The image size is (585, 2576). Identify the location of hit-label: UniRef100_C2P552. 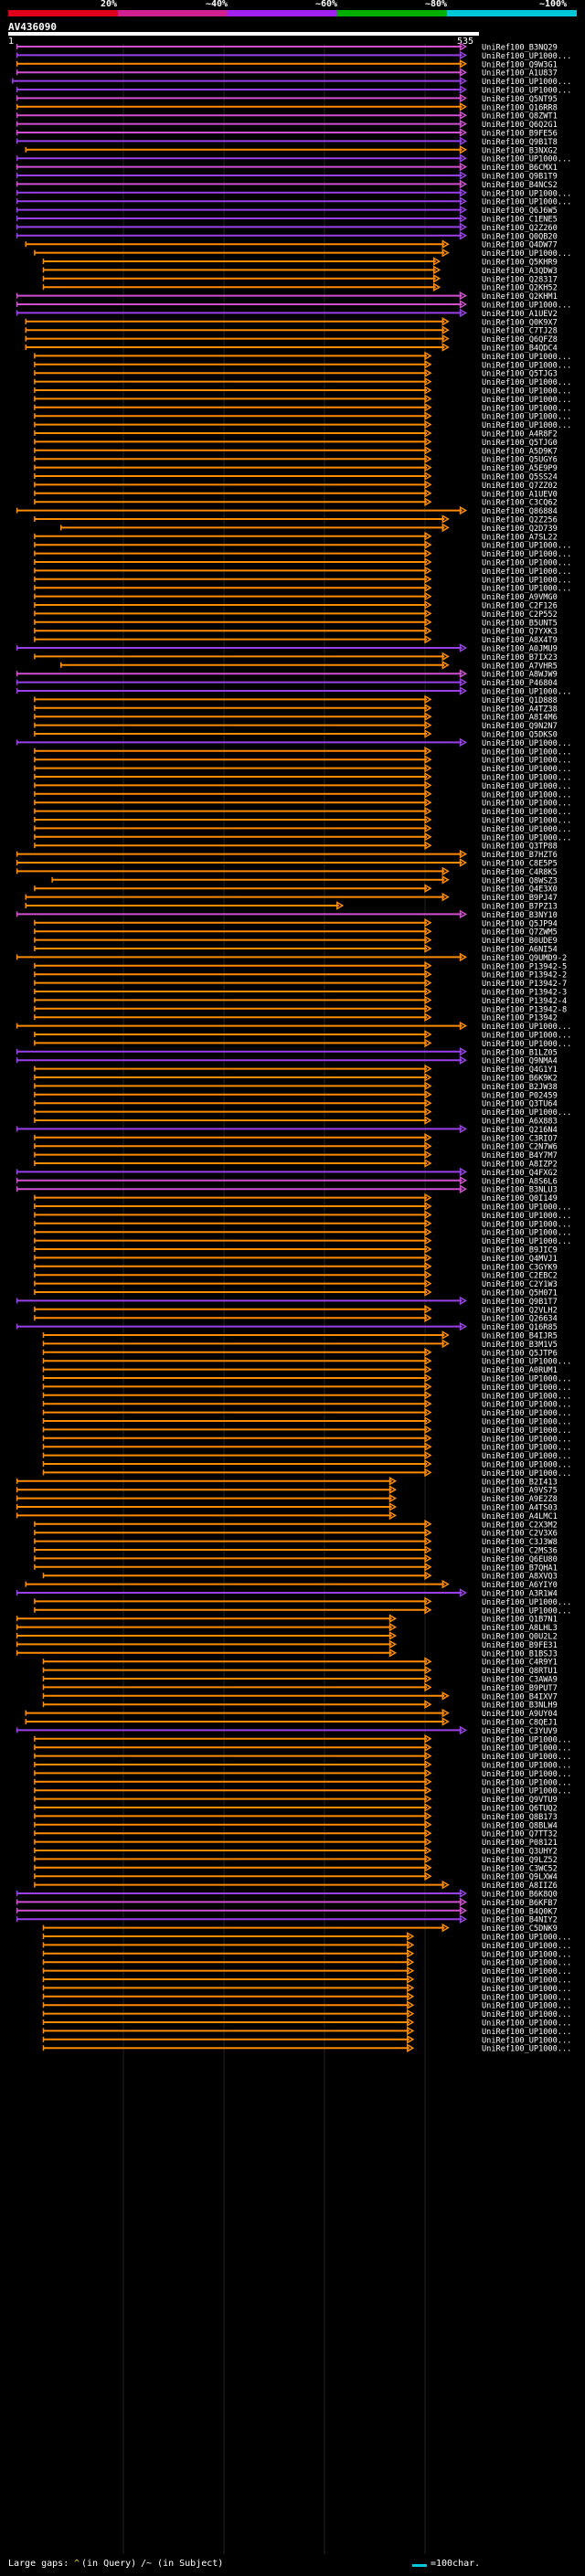
(520, 615).